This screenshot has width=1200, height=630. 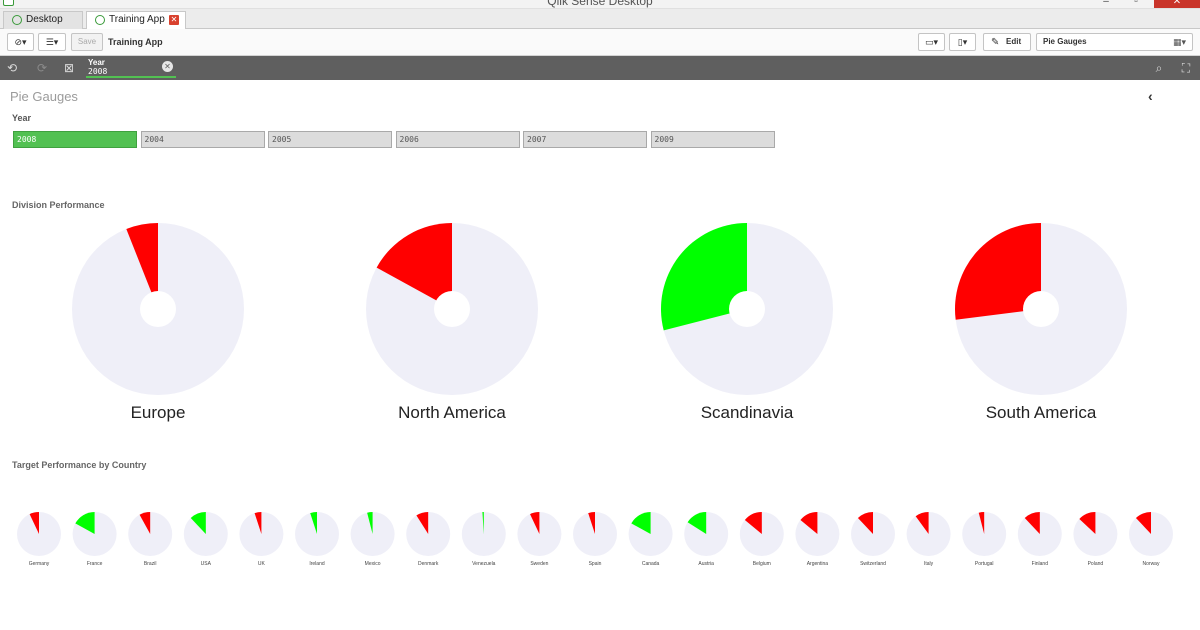 I want to click on gauge-germany, so click(x=39, y=534).